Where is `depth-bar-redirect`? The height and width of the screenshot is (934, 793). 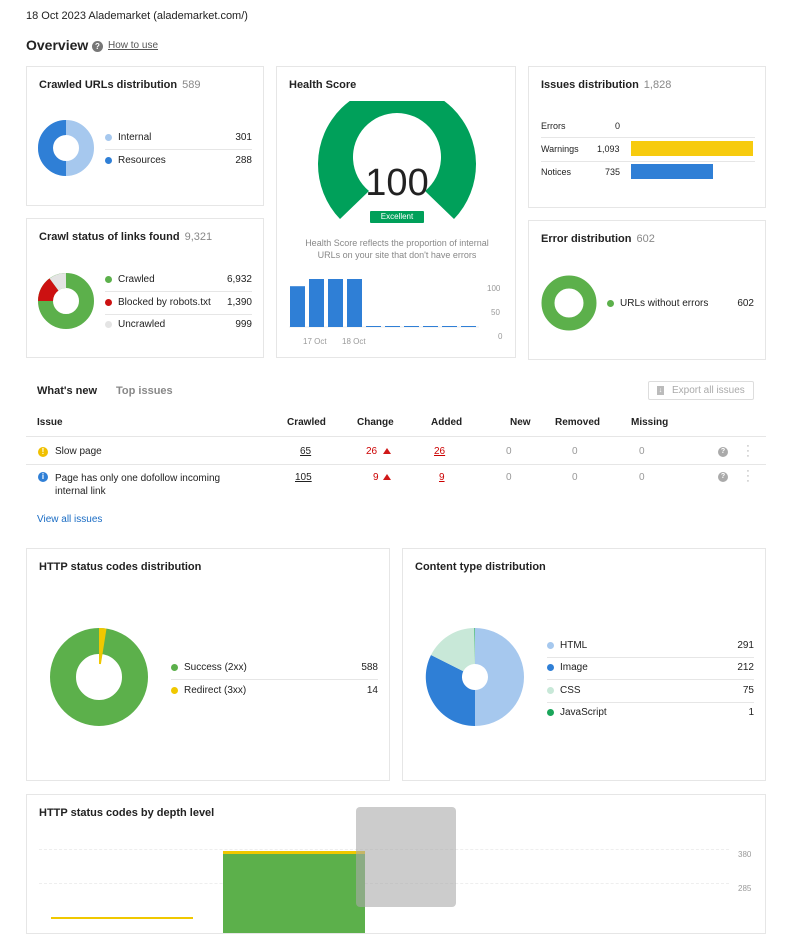 depth-bar-redirect is located at coordinates (294, 852).